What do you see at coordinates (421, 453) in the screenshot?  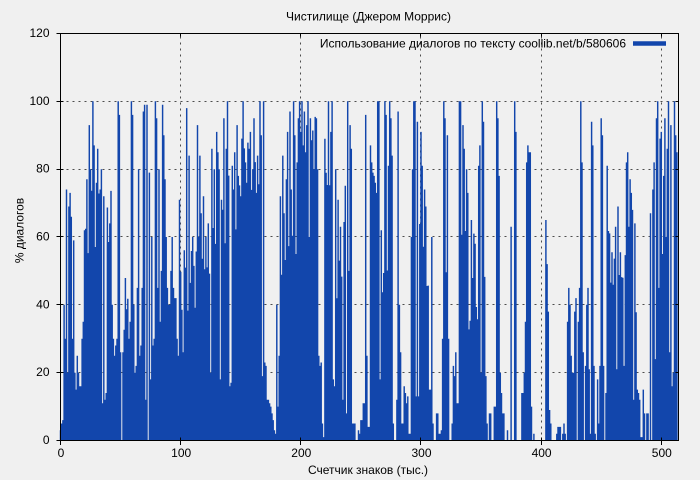 I see `svg-text: 300` at bounding box center [421, 453].